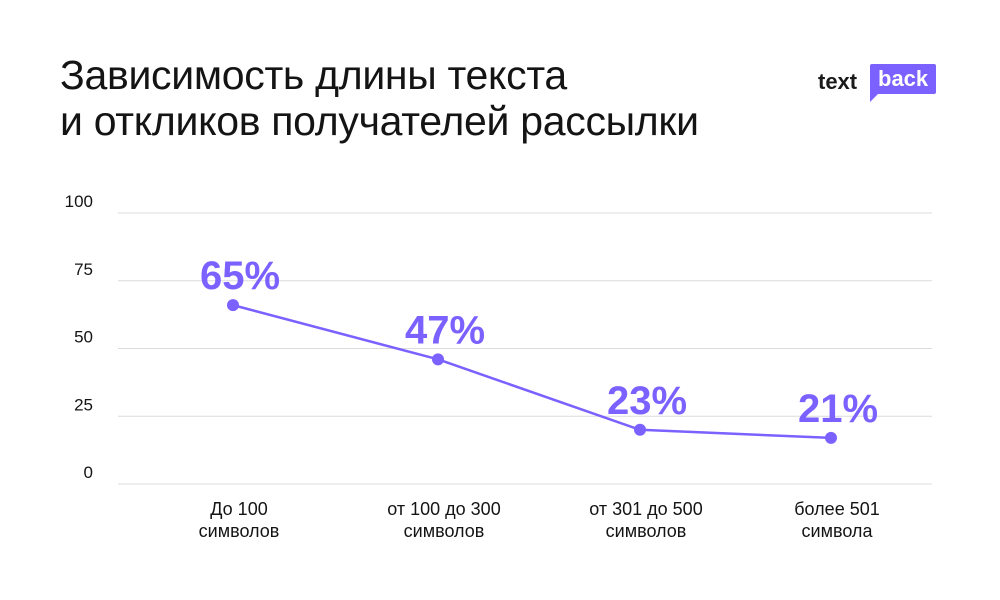  I want to click on chart-title-line-2: и откликов получателей рассылки, so click(379, 121).